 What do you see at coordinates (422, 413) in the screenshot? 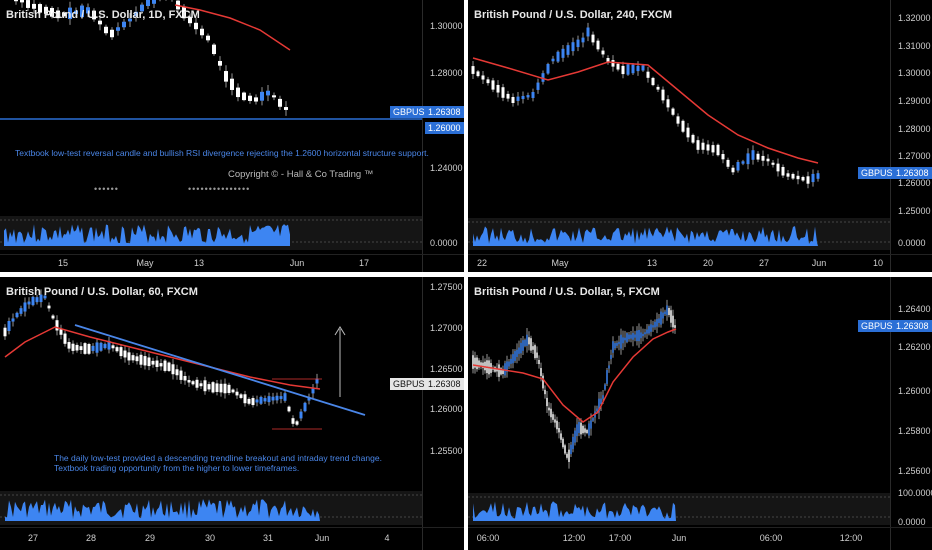
I see `price-axis-border` at bounding box center [422, 413].